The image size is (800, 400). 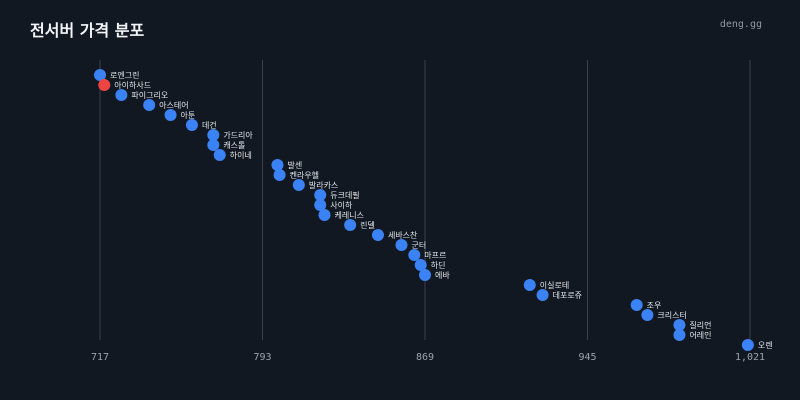 I want to click on highlighted-data-point, so click(x=104, y=85).